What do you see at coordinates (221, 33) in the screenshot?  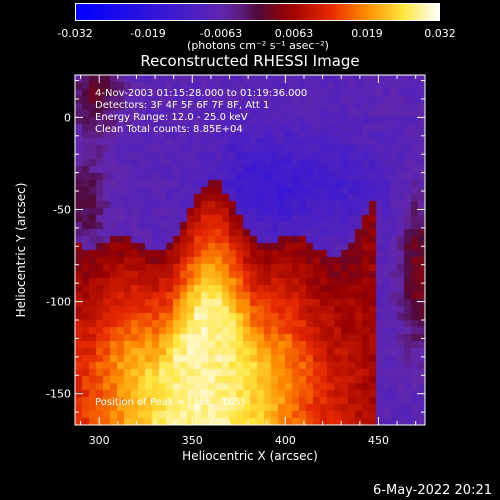 I see `colorbar-tick-label: -0.0063` at bounding box center [221, 33].